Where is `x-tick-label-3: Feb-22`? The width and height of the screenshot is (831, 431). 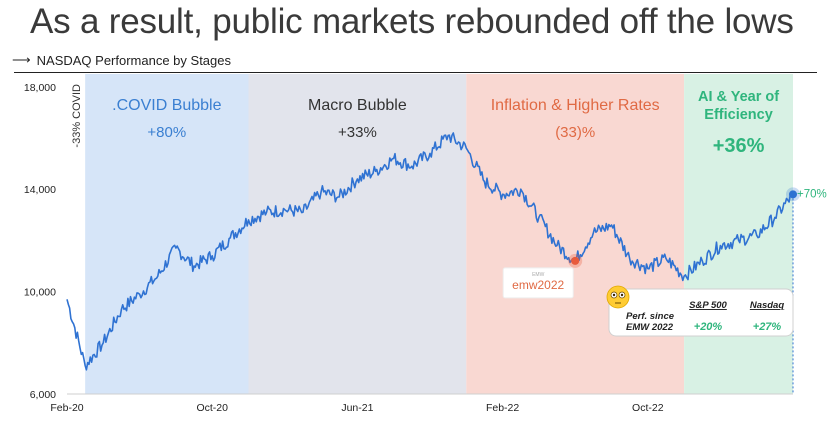 x-tick-label-3: Feb-22 is located at coordinates (502, 408).